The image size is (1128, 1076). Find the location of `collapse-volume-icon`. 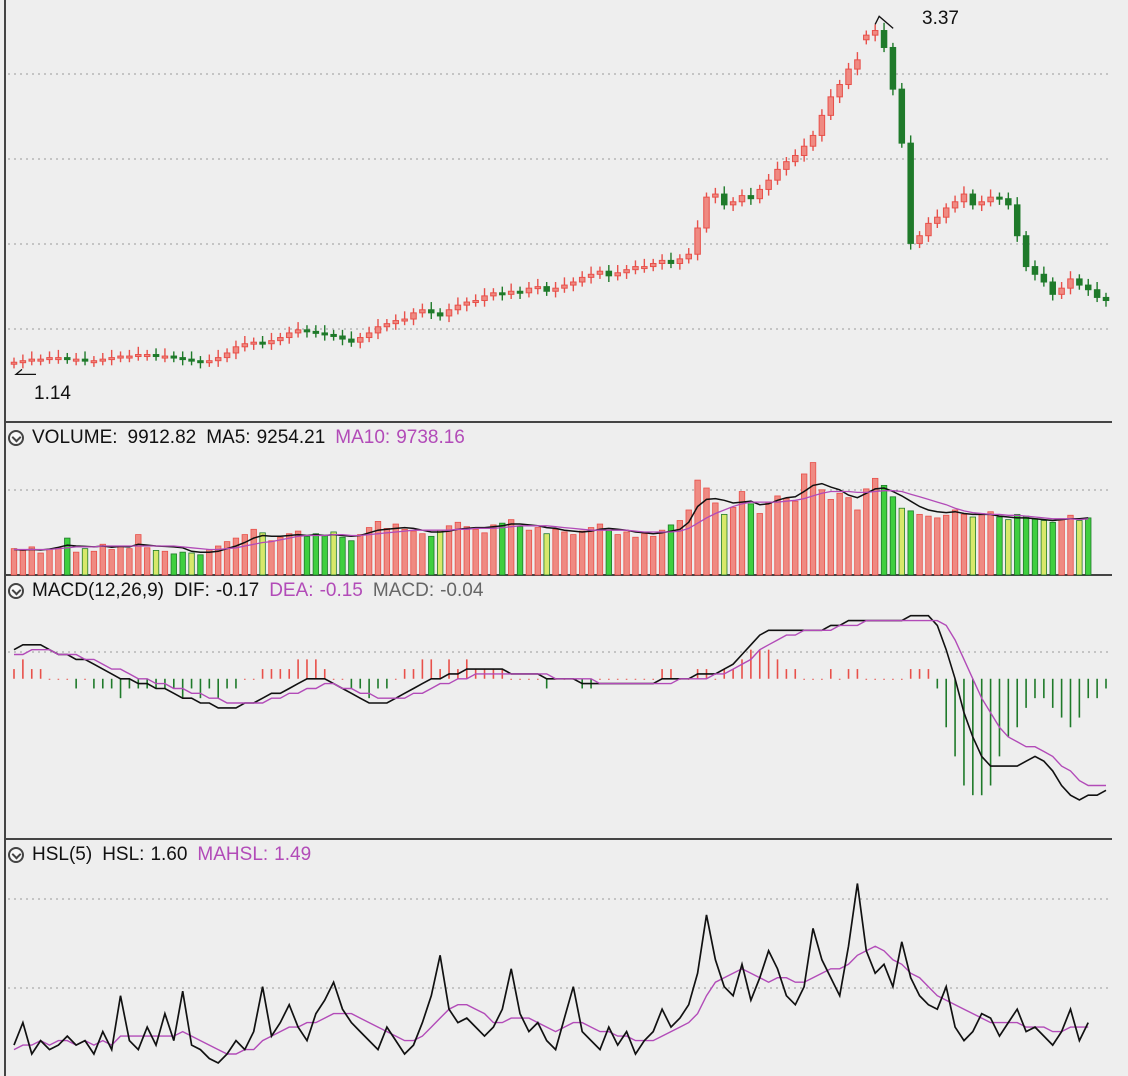

collapse-volume-icon is located at coordinates (16, 438).